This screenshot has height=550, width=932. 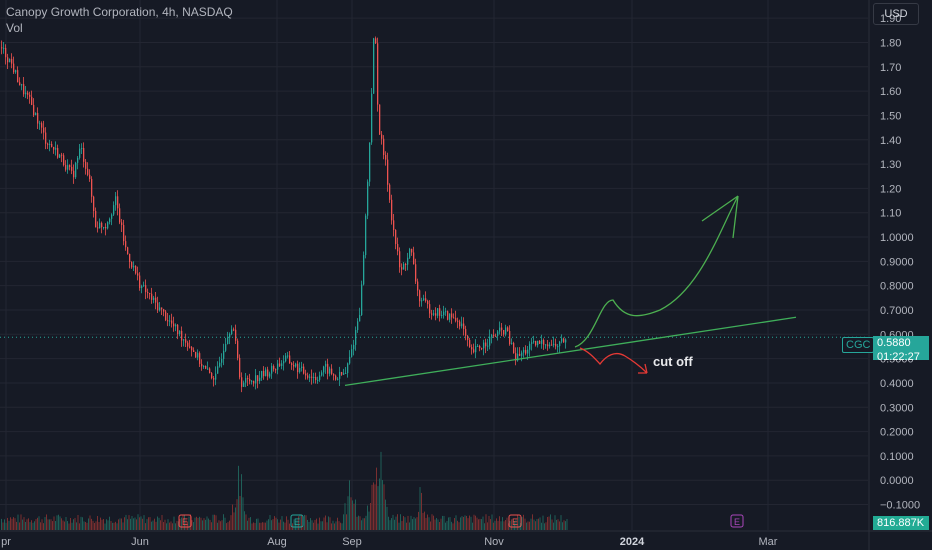 What do you see at coordinates (894, 343) in the screenshot?
I see `last-price-value: 0.5880` at bounding box center [894, 343].